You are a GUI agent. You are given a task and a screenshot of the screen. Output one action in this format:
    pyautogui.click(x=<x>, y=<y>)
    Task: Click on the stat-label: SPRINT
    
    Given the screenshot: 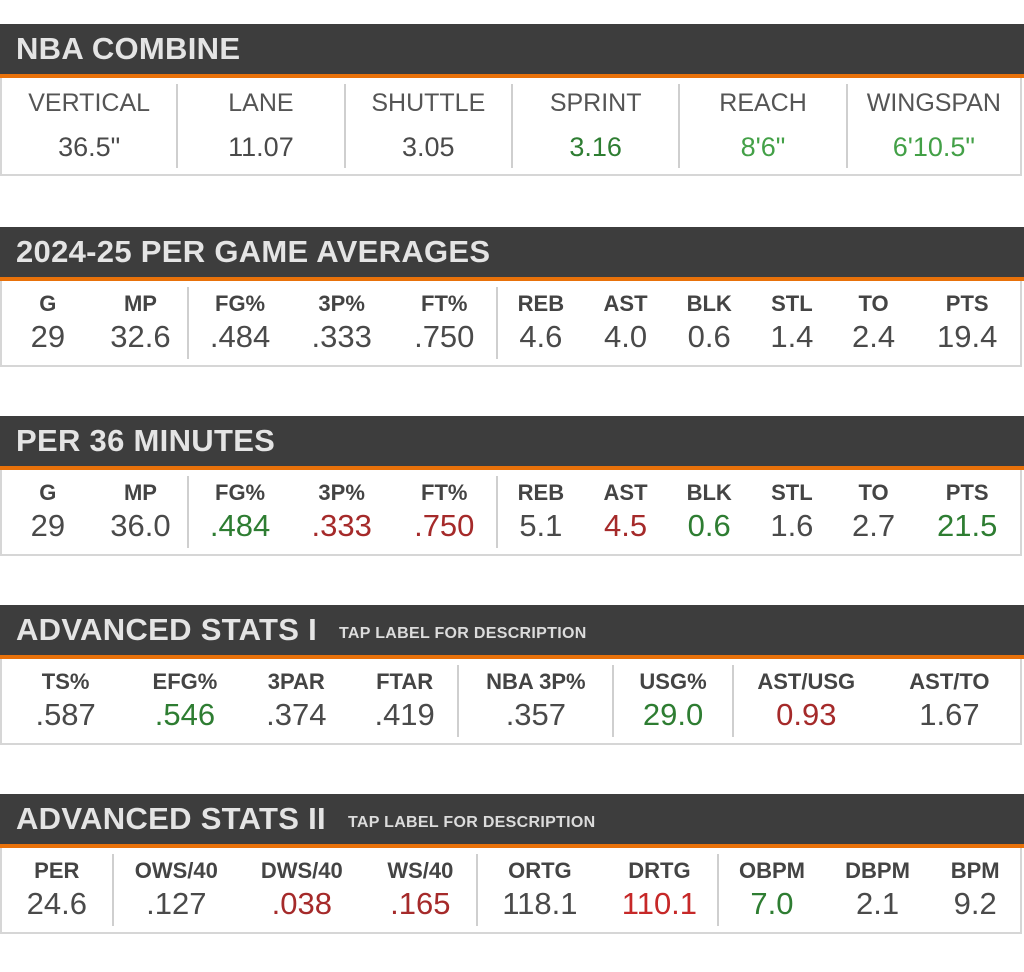 What is the action you would take?
    pyautogui.click(x=595, y=103)
    